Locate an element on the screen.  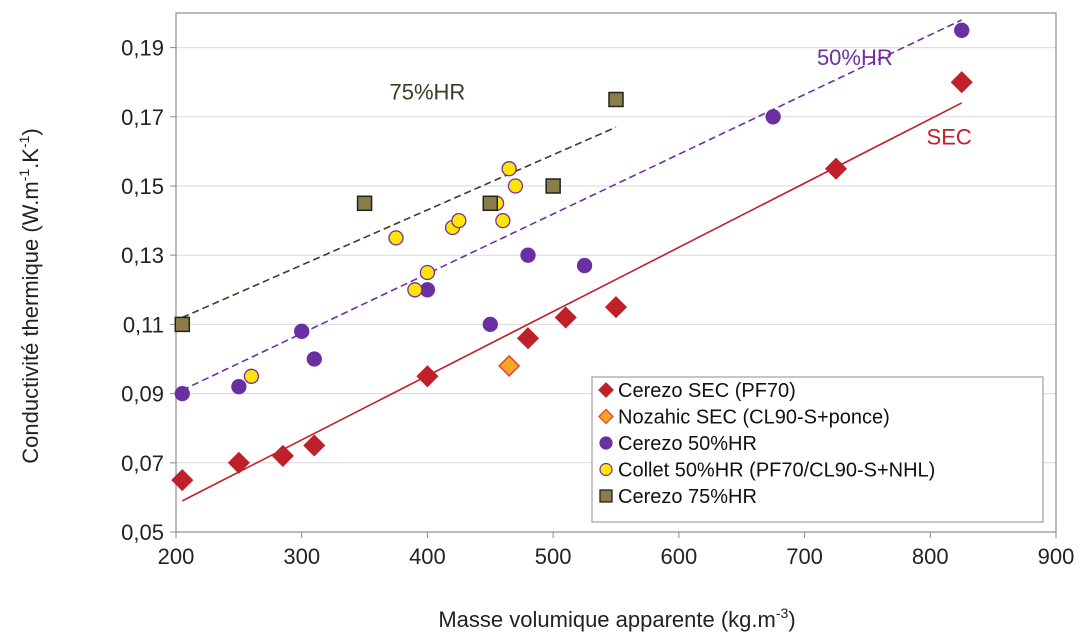
y-axis-ticks: 0,05 0,07 0,09 0,11 0,13 0,15 0,17 0,19 is located at coordinates (148, 290).